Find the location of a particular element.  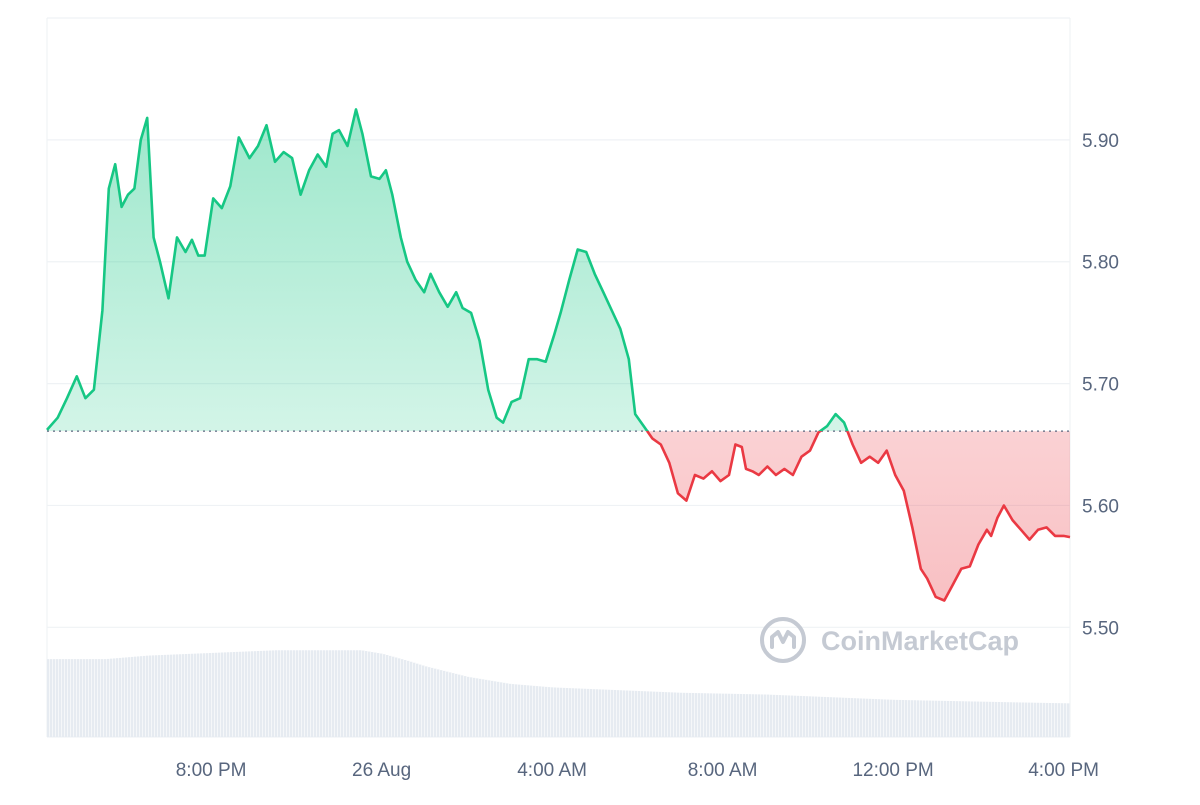

coinmarketcap-watermark: CoinMarketCap is located at coordinates (889, 640).